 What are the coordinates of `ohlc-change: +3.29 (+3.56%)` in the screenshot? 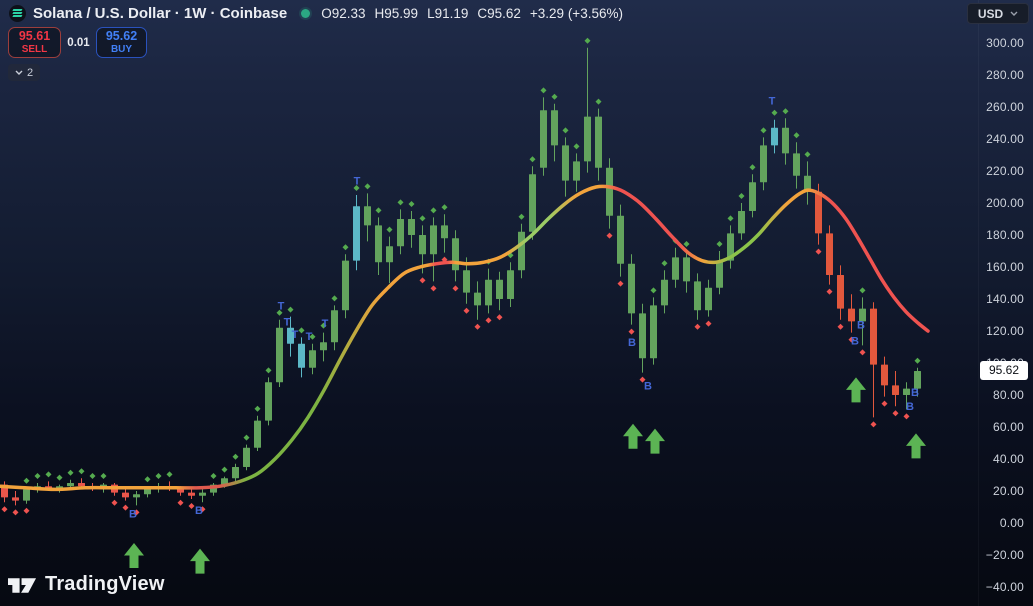 It's located at (576, 13).